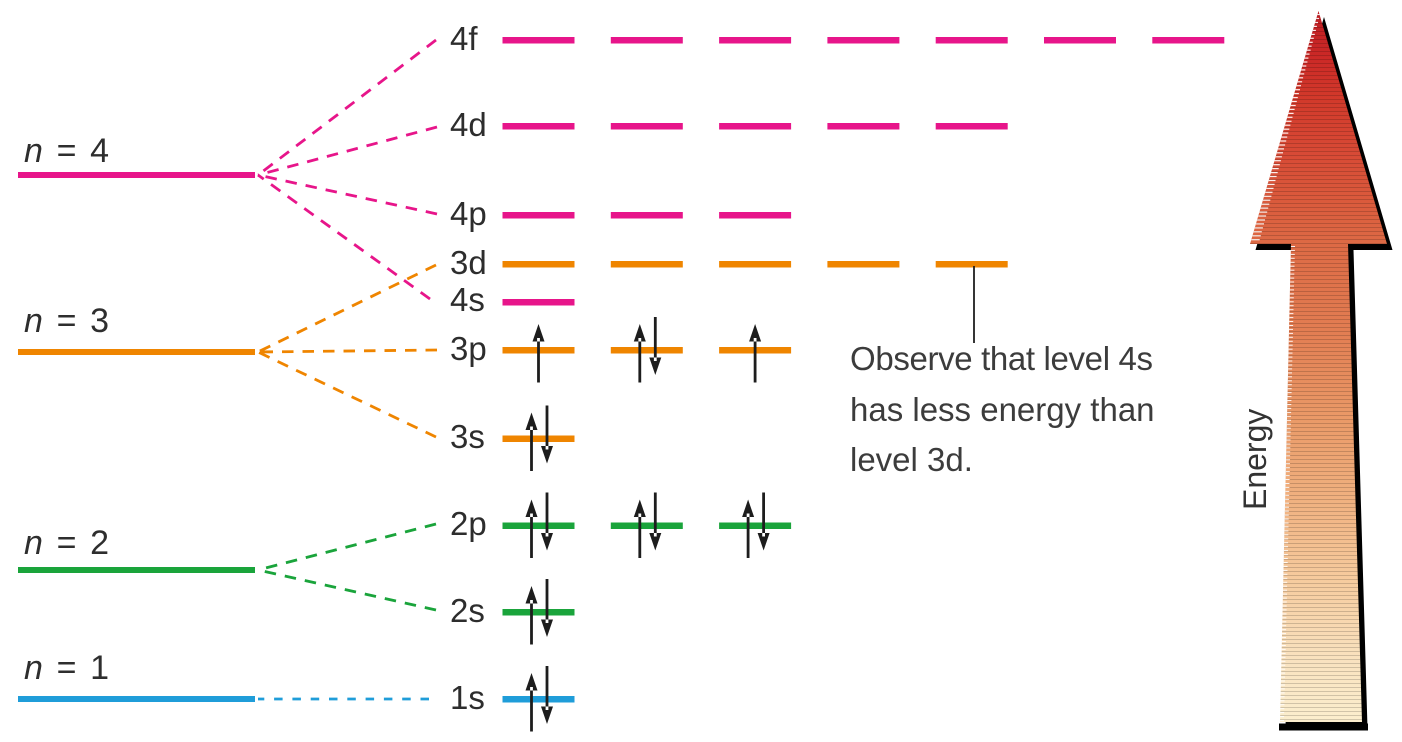  I want to click on svg-text: 3d, so click(468, 262).